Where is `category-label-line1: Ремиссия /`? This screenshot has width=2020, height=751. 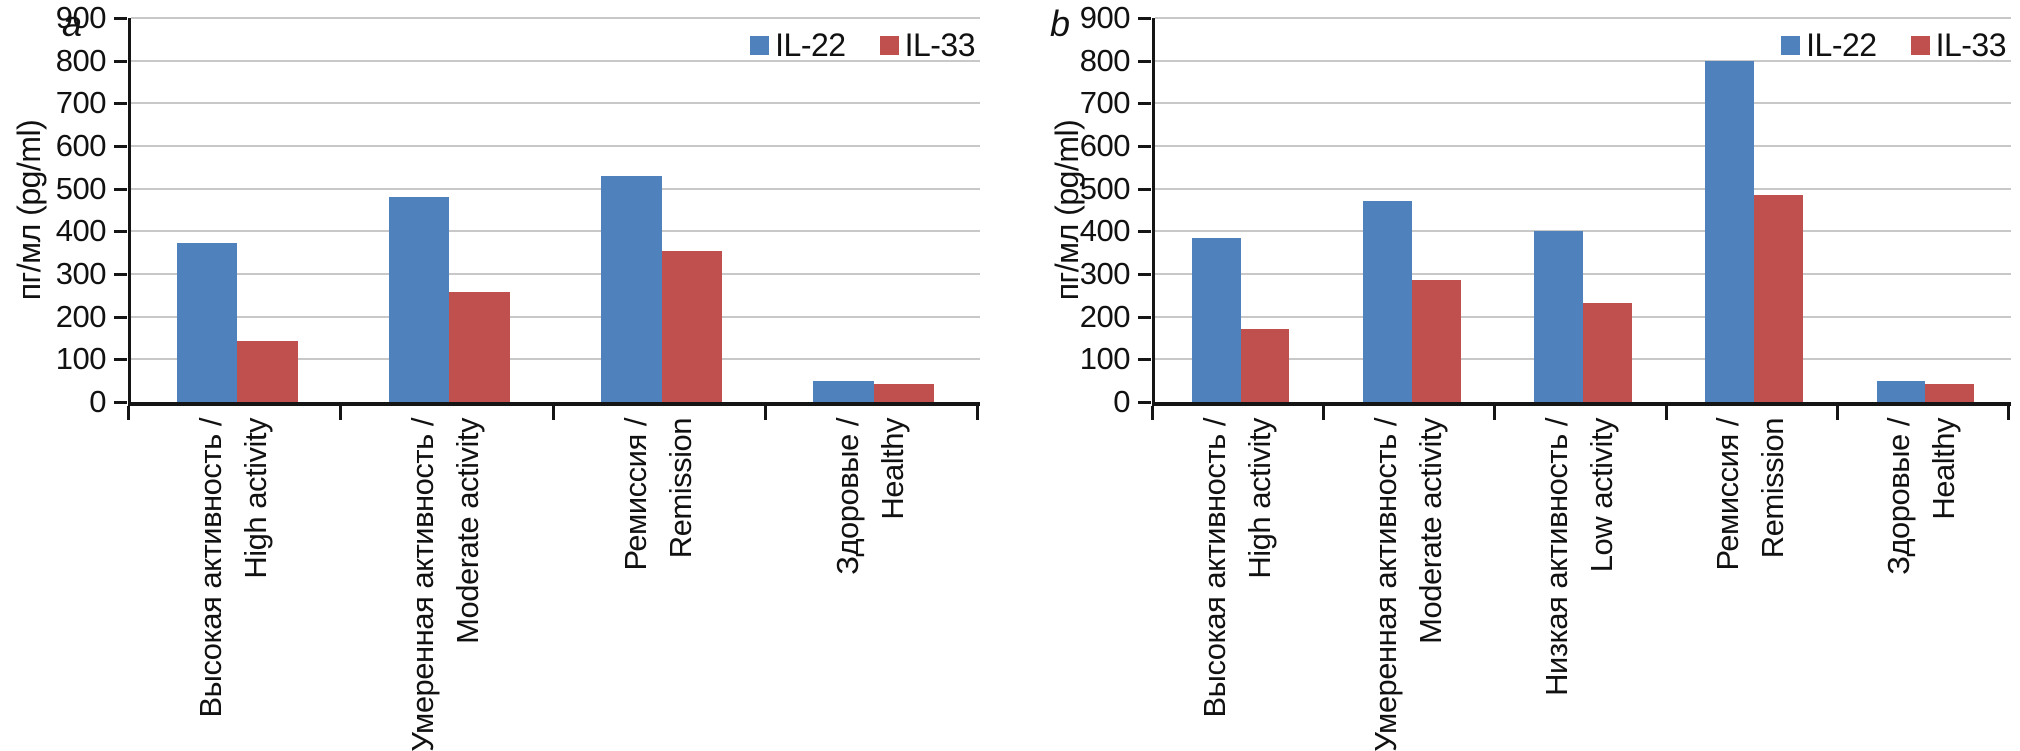
category-label-line1: Ремиссия / is located at coordinates (635, 494).